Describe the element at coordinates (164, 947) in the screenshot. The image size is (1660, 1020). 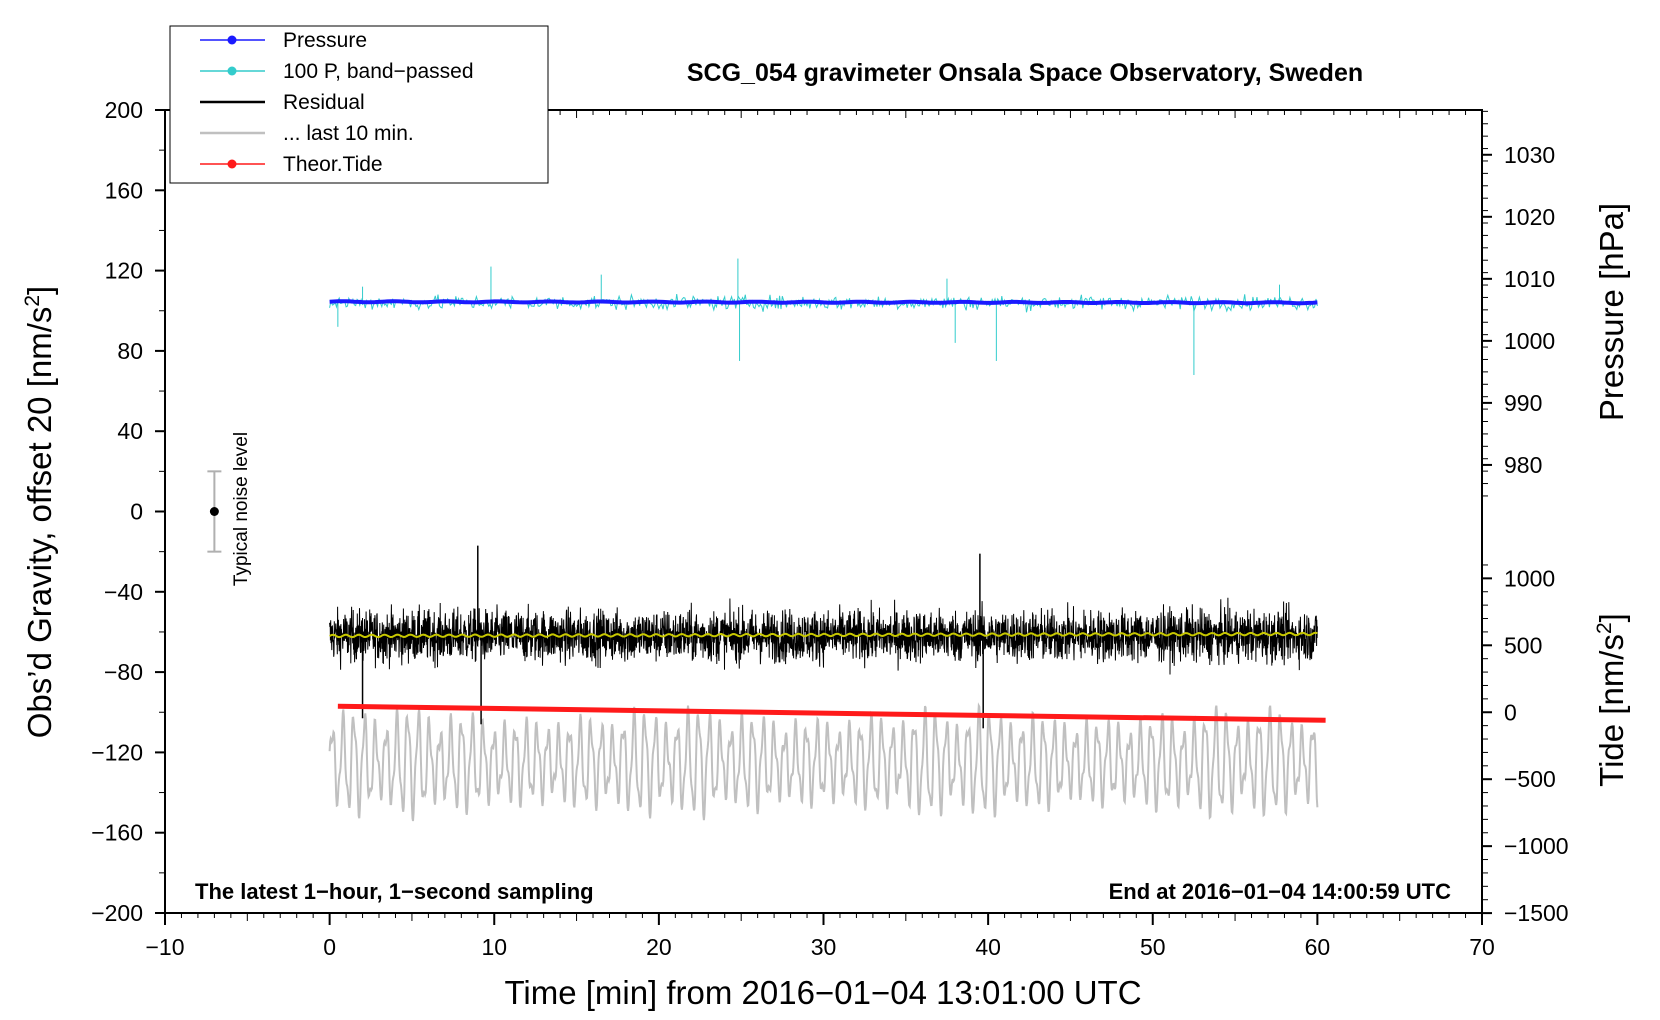
I see `x-tick-label-0: −10` at that location.